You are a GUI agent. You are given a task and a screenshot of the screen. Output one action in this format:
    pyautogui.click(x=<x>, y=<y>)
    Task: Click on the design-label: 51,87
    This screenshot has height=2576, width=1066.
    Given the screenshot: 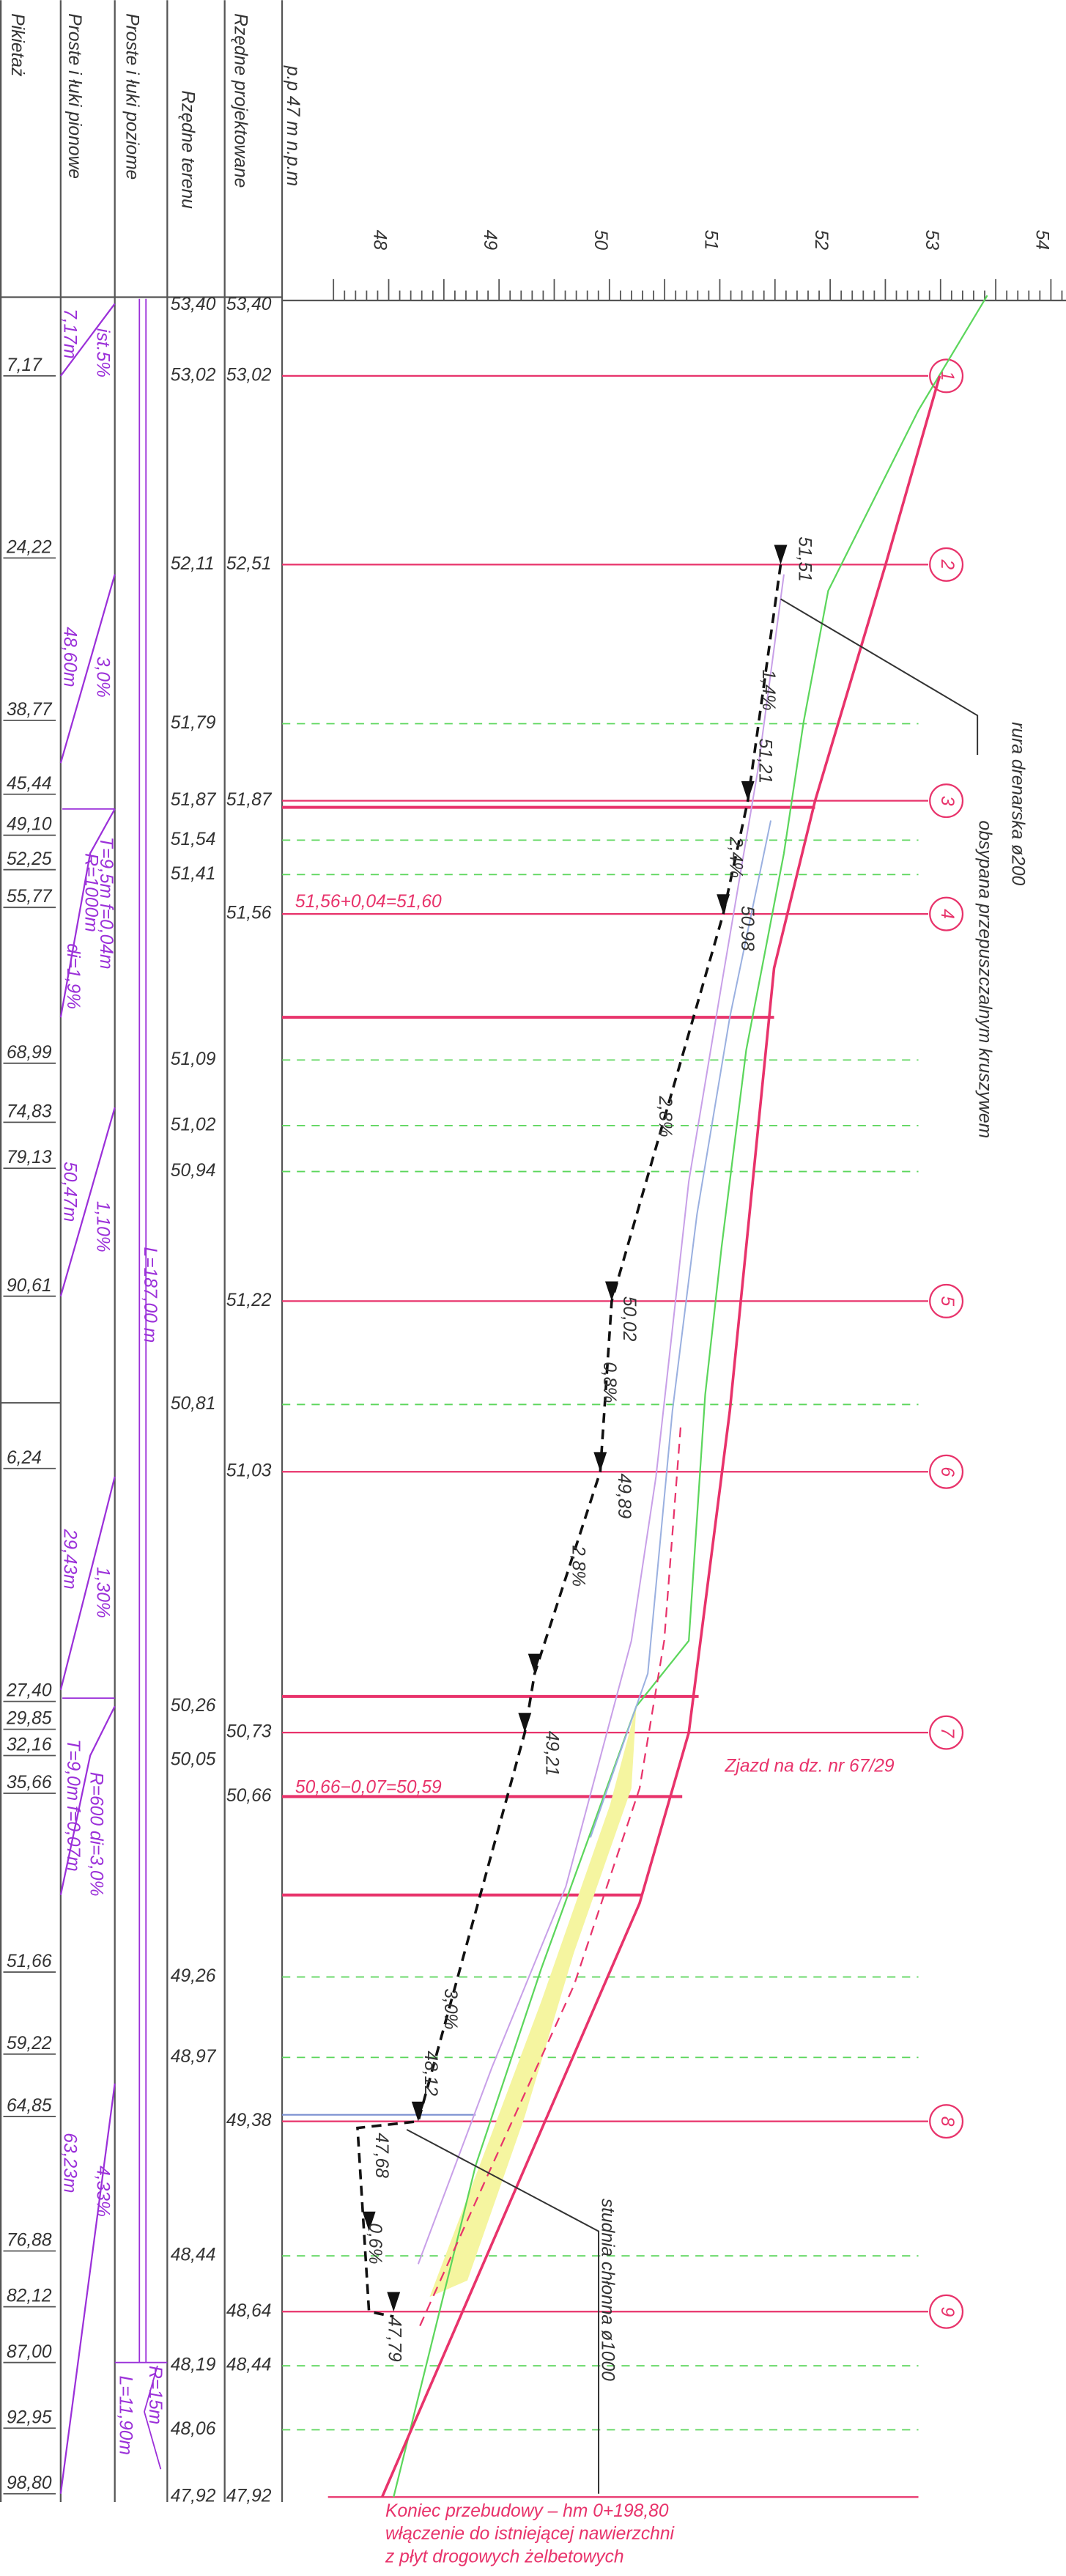 What is the action you would take?
    pyautogui.click(x=249, y=800)
    